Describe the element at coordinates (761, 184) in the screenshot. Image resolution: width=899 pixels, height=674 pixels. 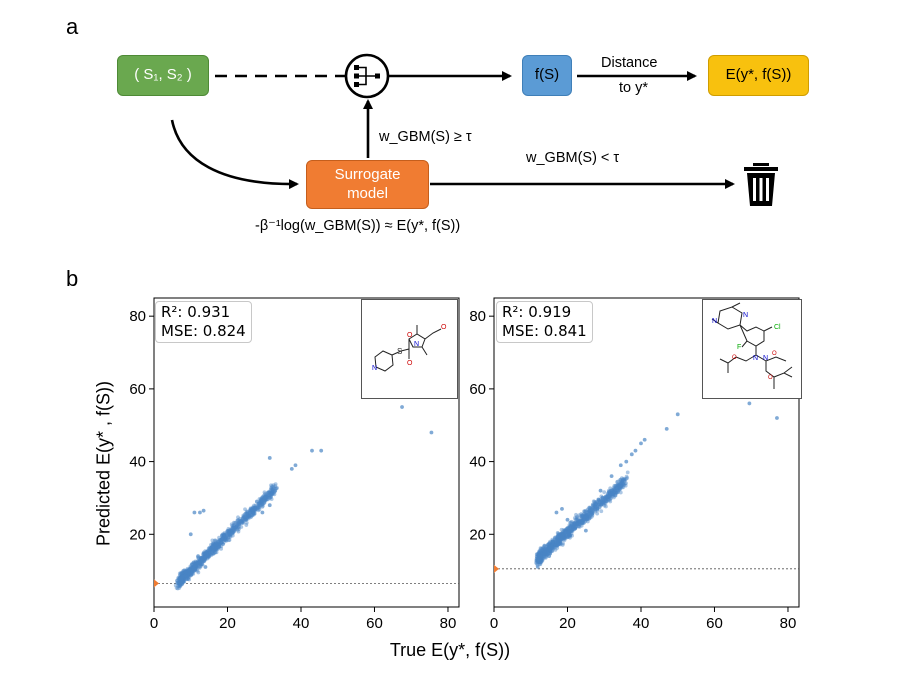
I see `trash-icon` at that location.